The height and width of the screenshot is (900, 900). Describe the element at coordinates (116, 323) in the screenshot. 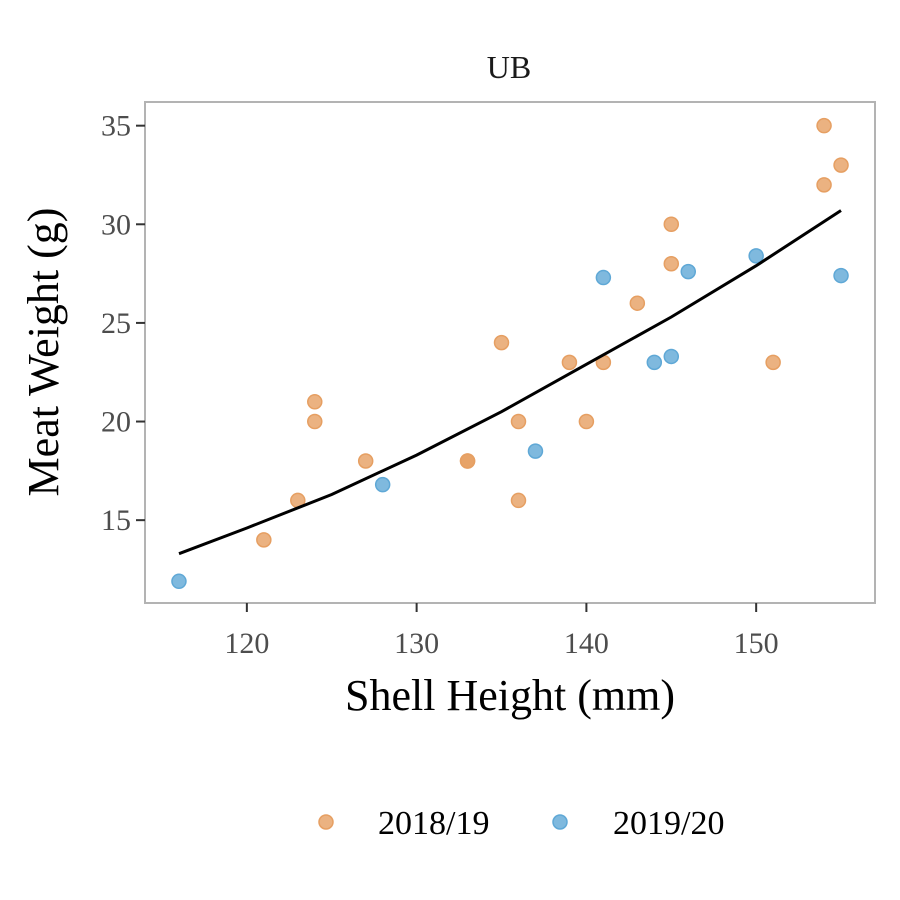

I see `y-tick-label: 25` at that location.